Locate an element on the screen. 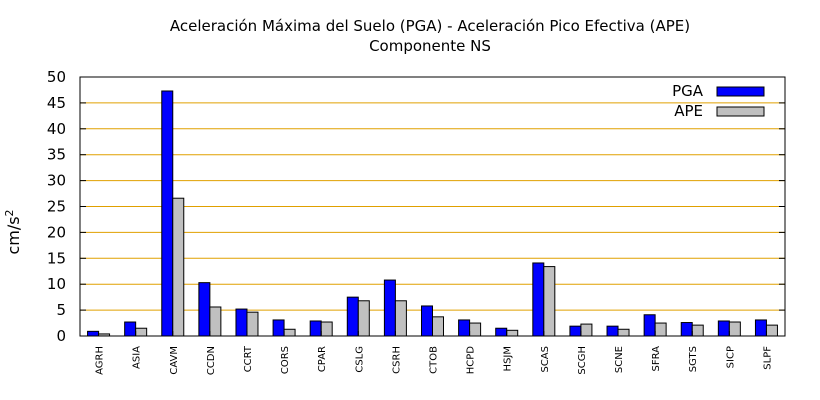 The width and height of the screenshot is (820, 400). bar-pga-ccrt is located at coordinates (241, 322).